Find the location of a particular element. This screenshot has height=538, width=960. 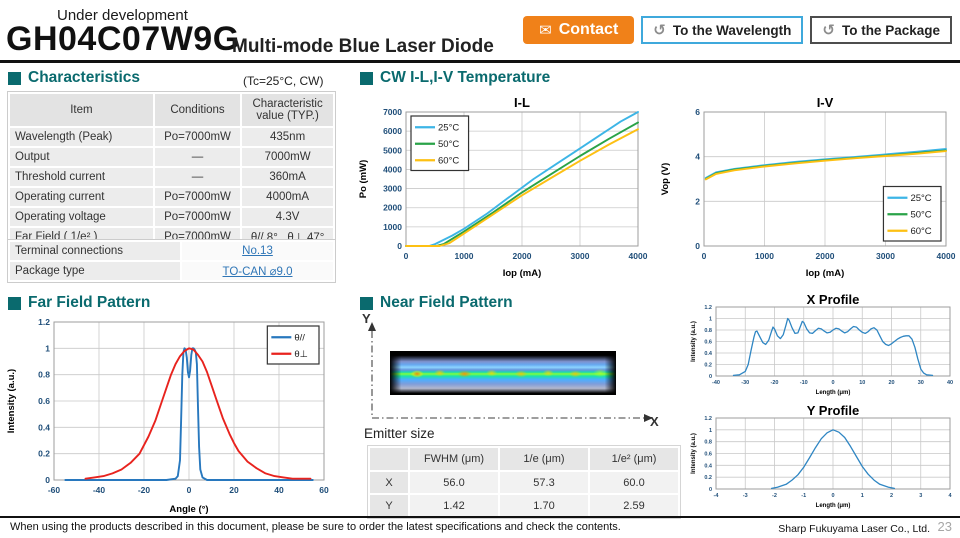

table-cell: 360mA is located at coordinates (287, 177).